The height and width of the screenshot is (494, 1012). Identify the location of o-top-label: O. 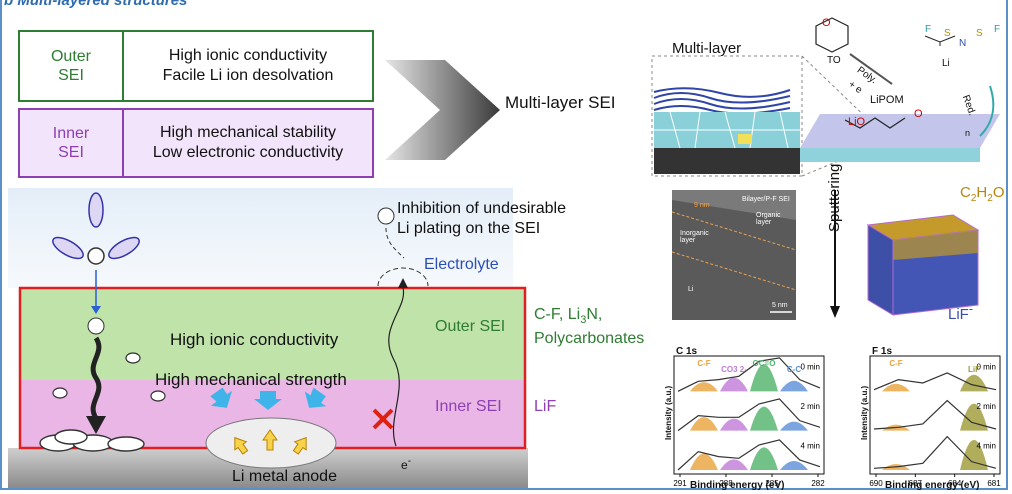
(826, 23).